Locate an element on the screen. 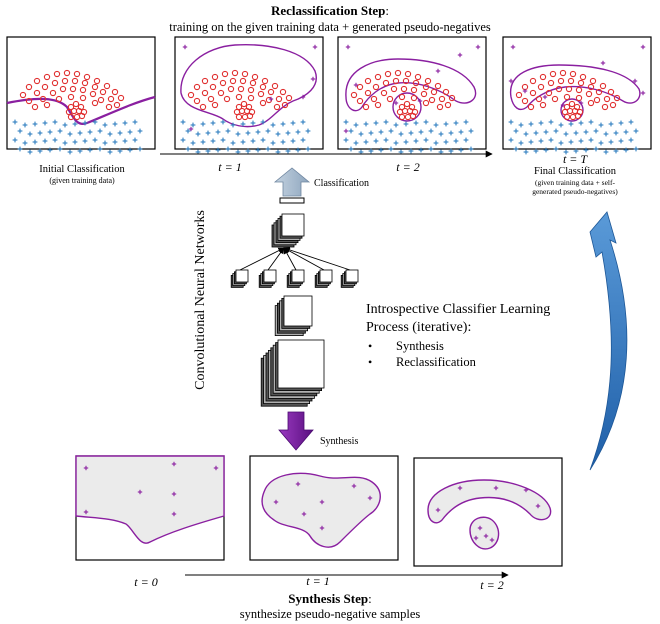  synthesis-panels is located at coordinates (319, 511).